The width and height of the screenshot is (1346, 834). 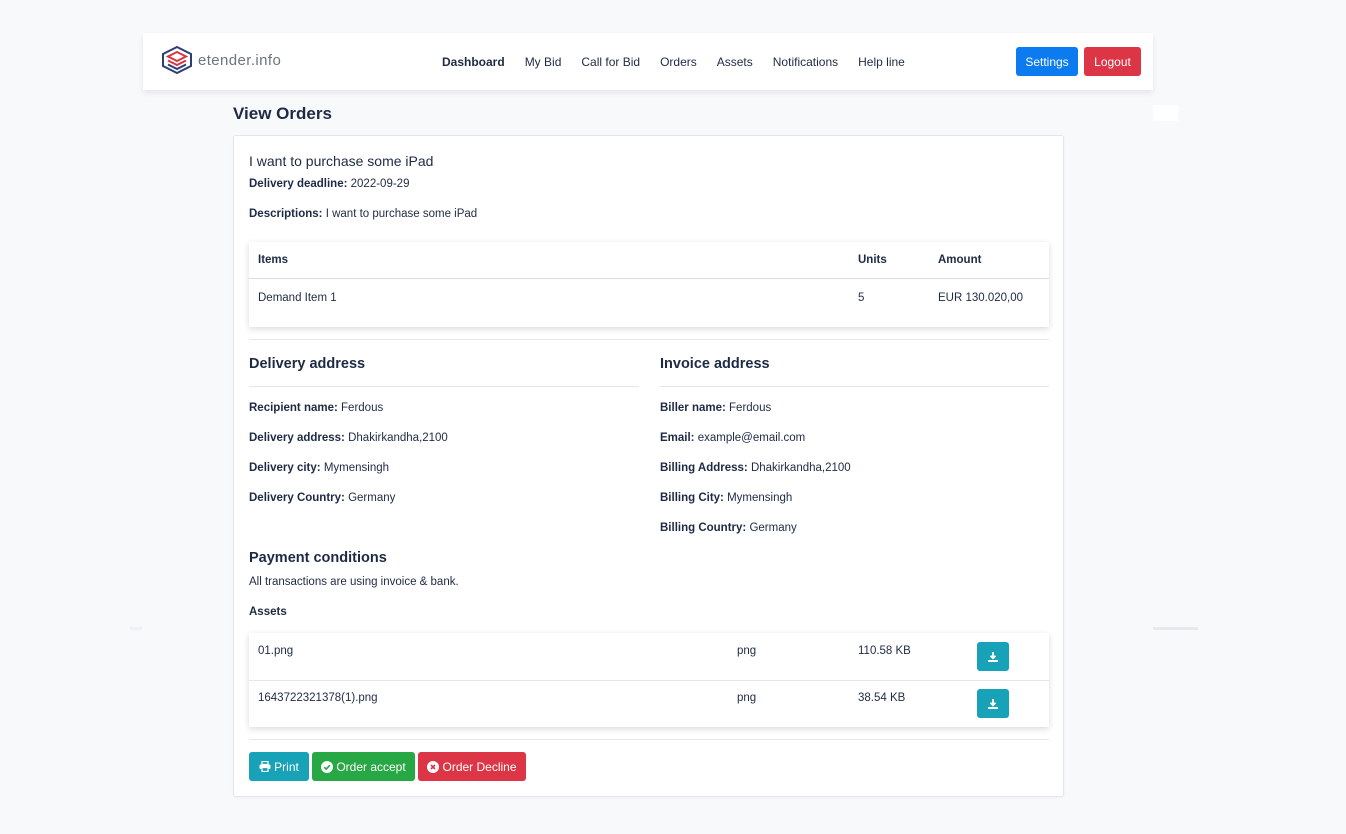 I want to click on logo-icon, so click(x=177, y=60).